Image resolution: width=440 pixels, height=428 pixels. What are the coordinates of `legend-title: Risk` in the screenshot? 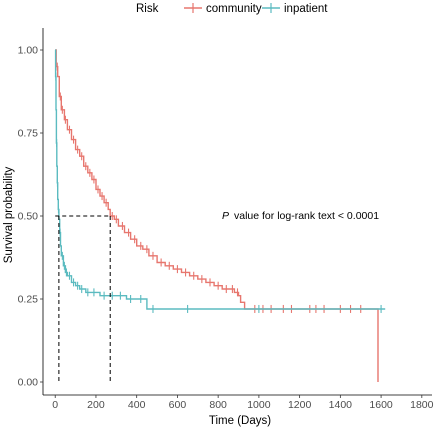 It's located at (147, 9).